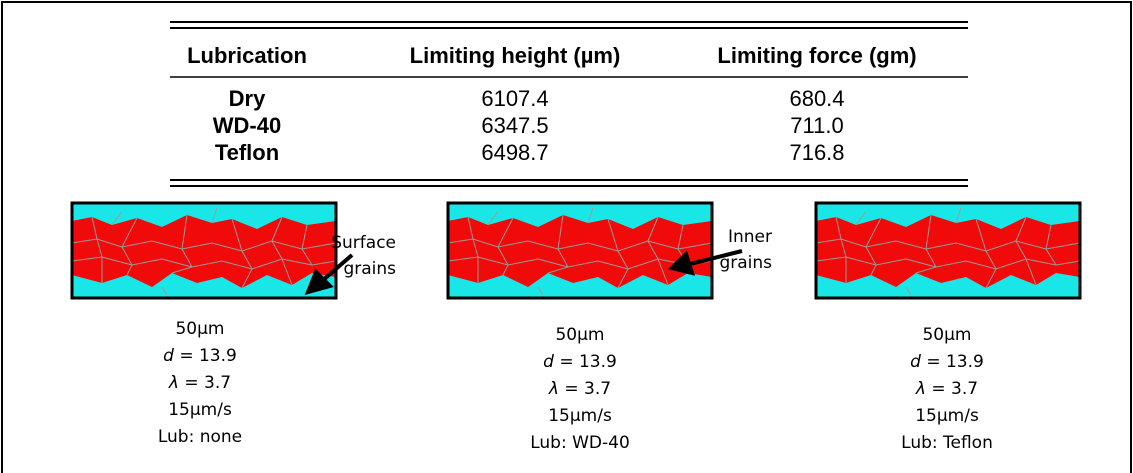  I want to click on header-cell: Limiting force (gm), so click(816, 55).